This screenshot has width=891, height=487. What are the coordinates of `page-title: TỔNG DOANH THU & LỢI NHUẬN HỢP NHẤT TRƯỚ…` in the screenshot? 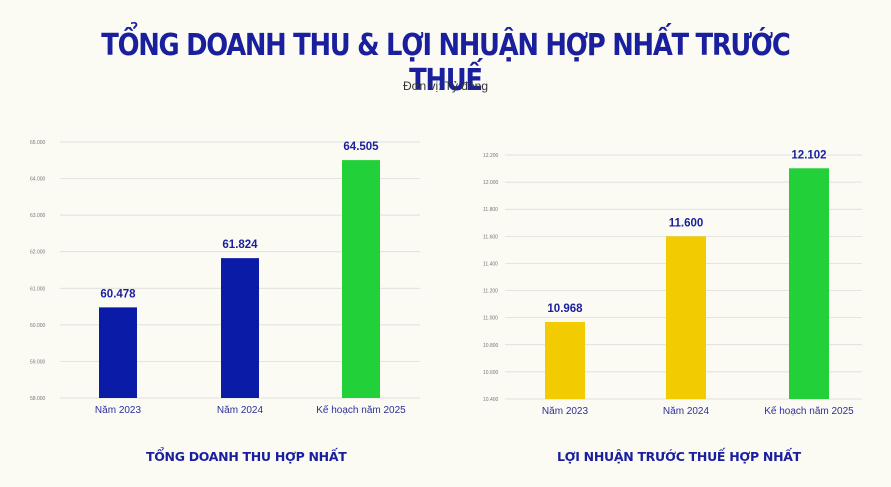 It's located at (446, 63).